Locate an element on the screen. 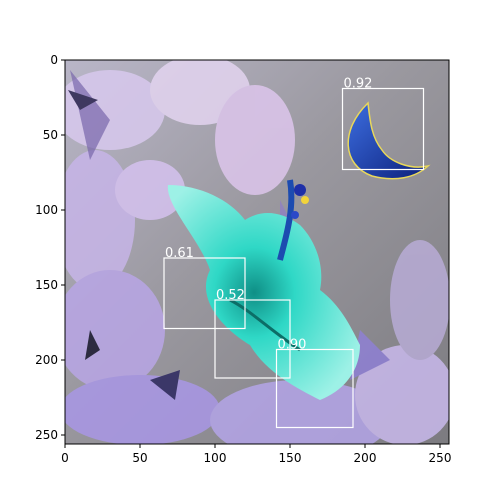  x-tick-label: 0 is located at coordinates (65, 458).